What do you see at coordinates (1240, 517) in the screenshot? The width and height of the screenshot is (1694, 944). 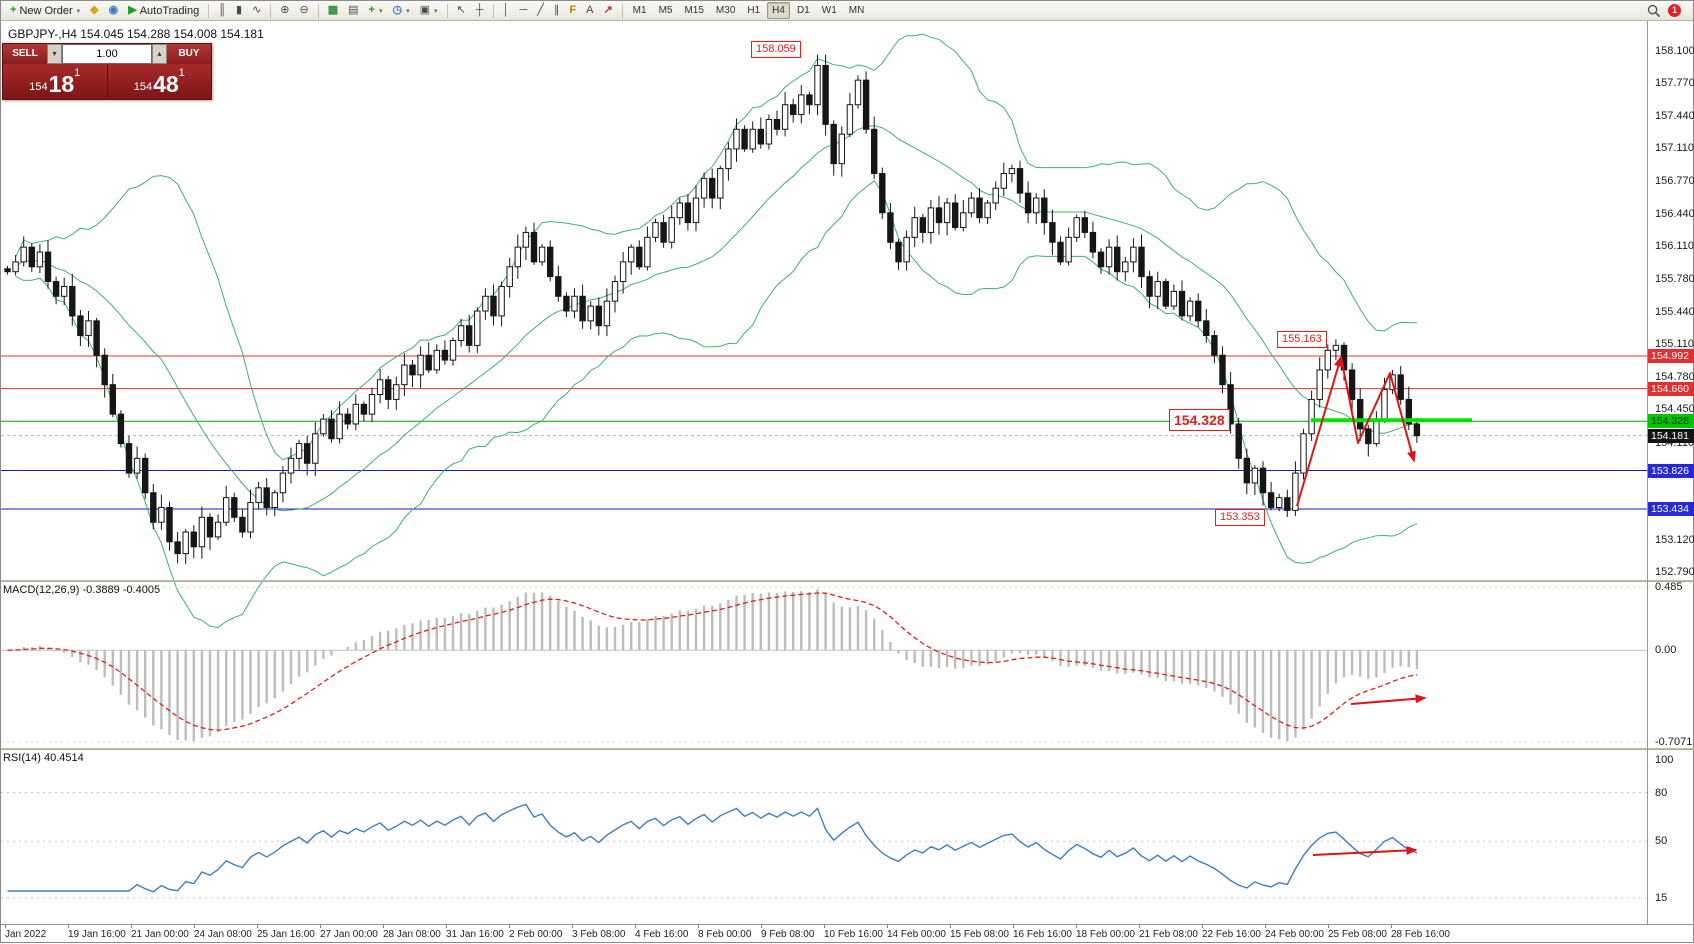 I see `swing-low-label: 153.353` at bounding box center [1240, 517].